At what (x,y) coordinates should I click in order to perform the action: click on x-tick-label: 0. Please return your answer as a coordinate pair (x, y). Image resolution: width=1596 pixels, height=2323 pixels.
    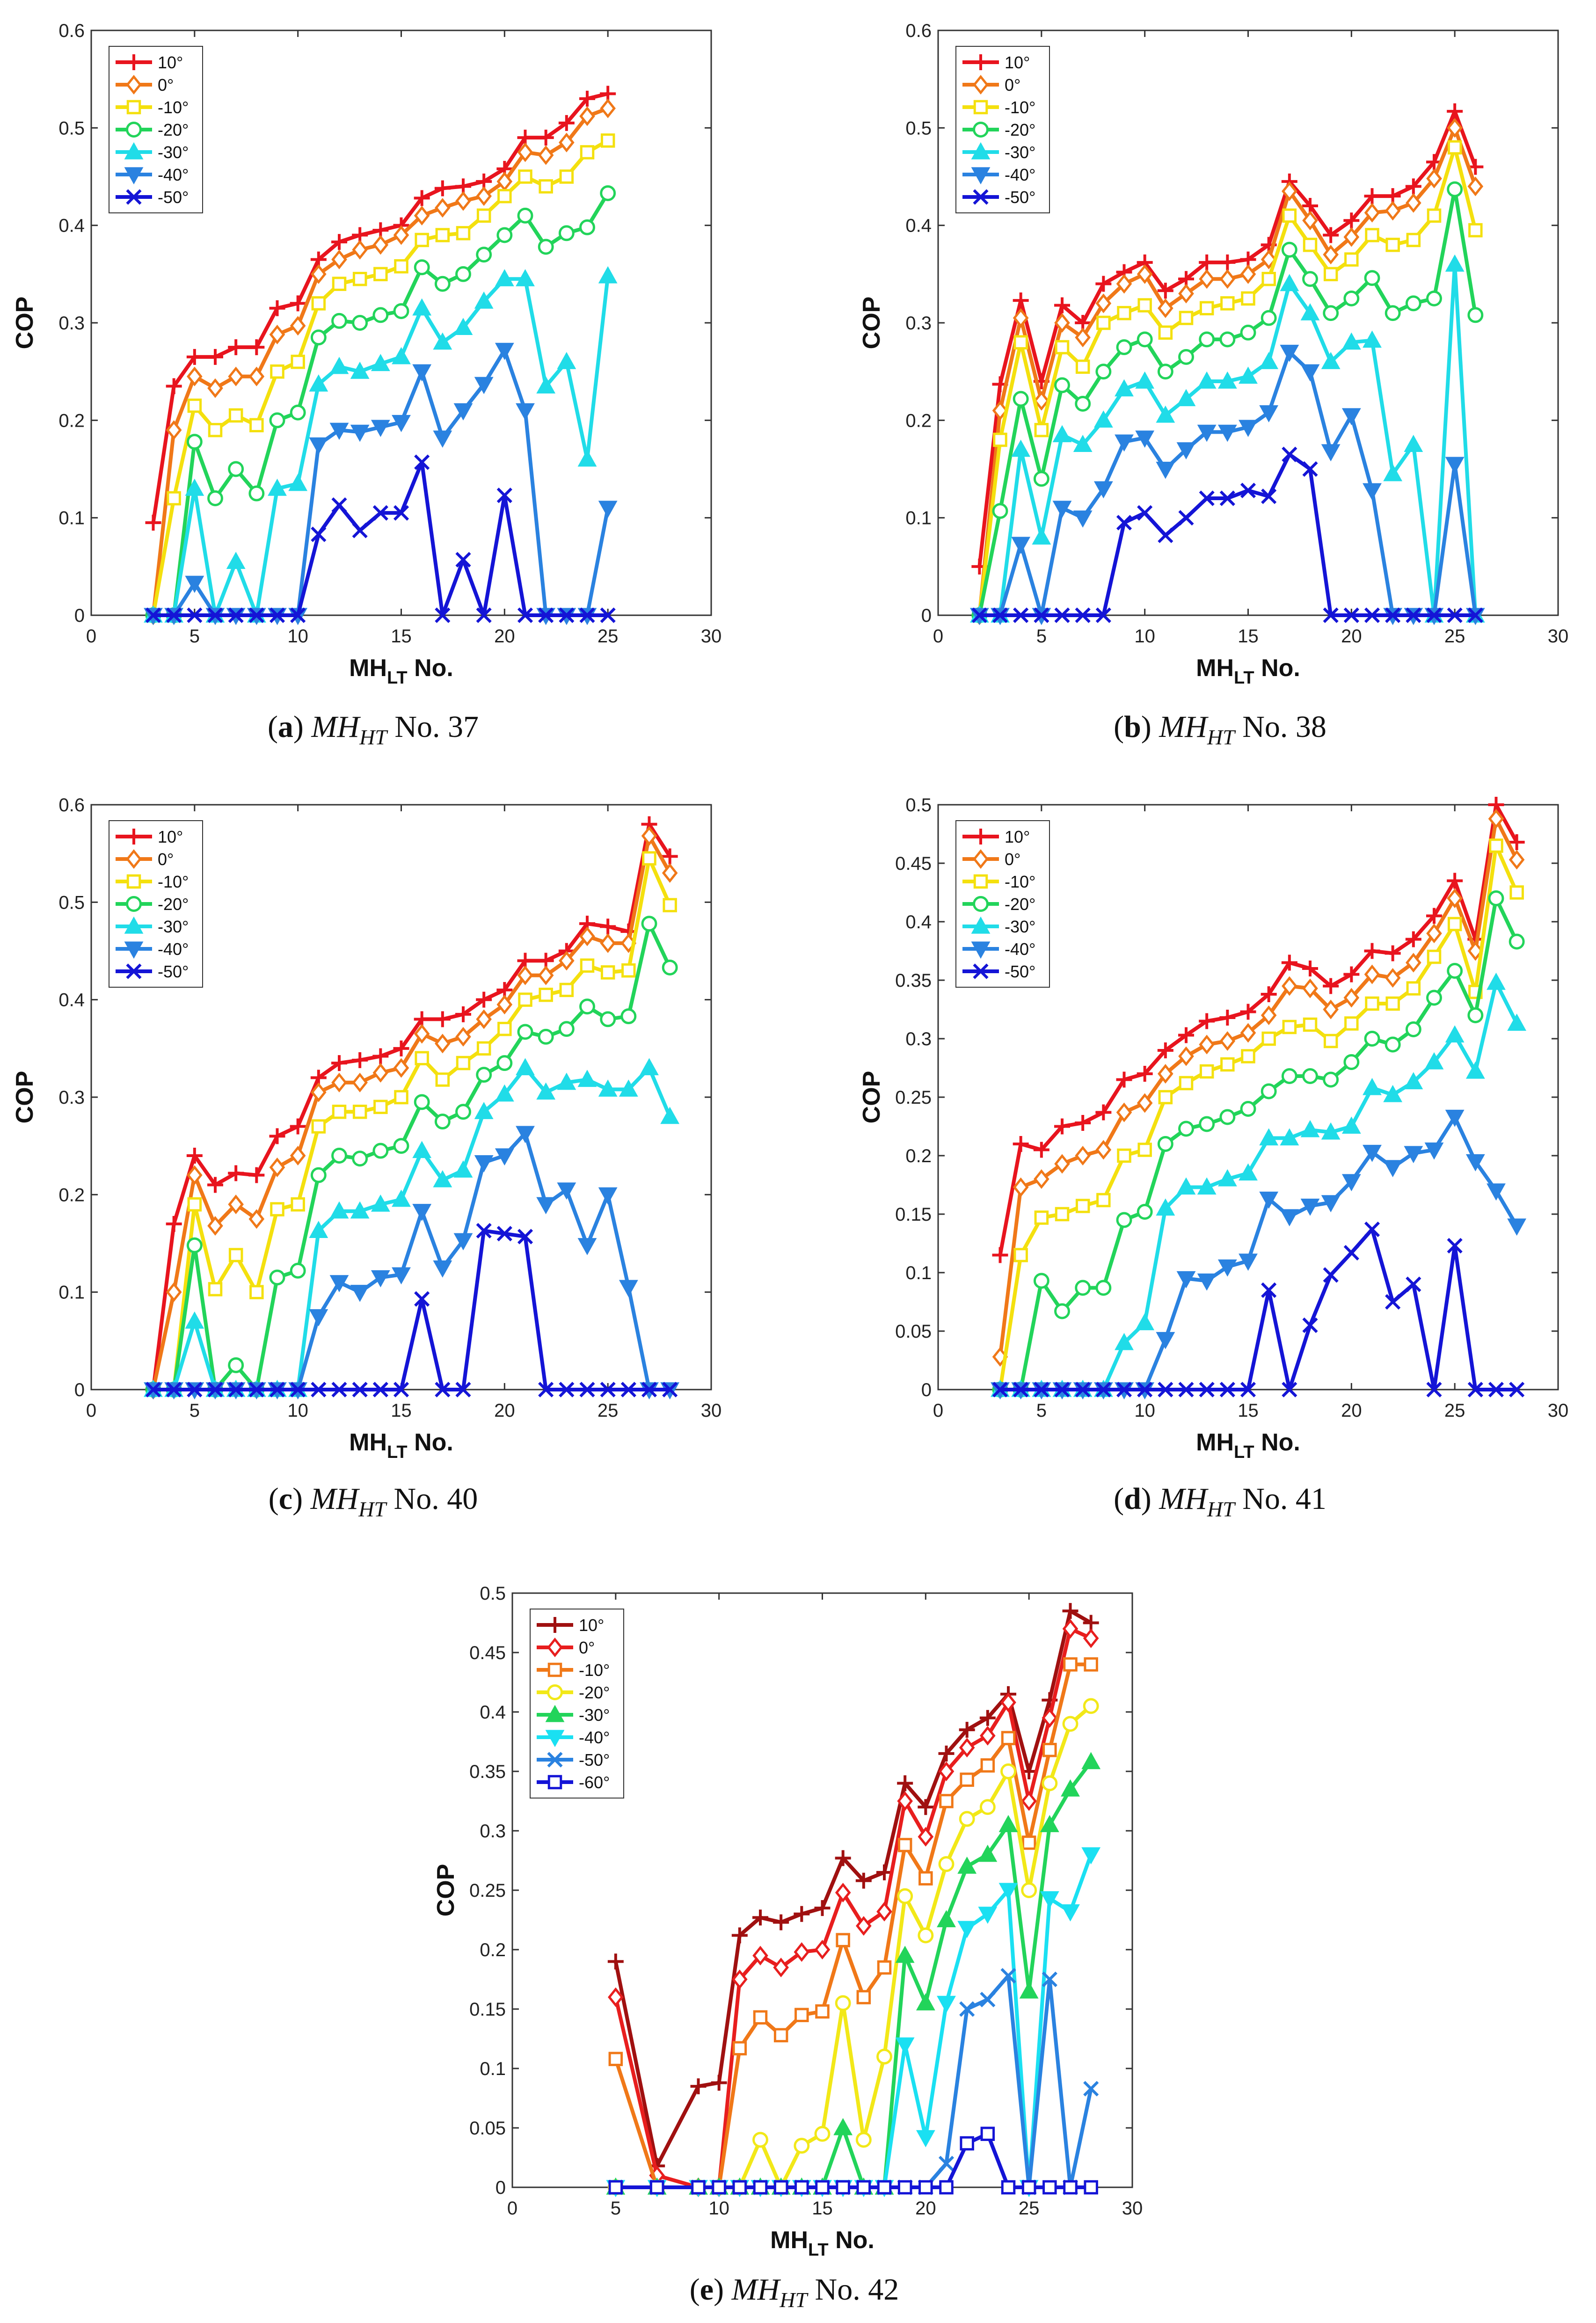
    Looking at the image, I should click on (91, 637).